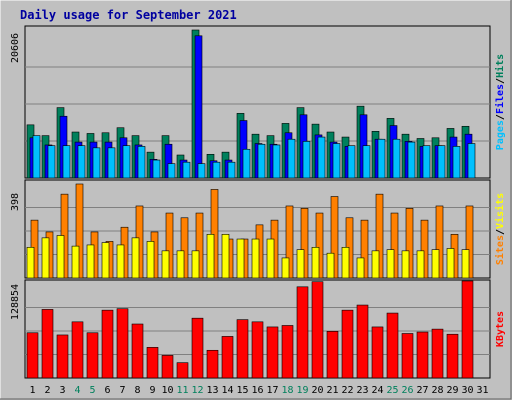 The image size is (512, 400). Describe the element at coordinates (500, 329) in the screenshot. I see `panel-side-label: KBytes` at that location.